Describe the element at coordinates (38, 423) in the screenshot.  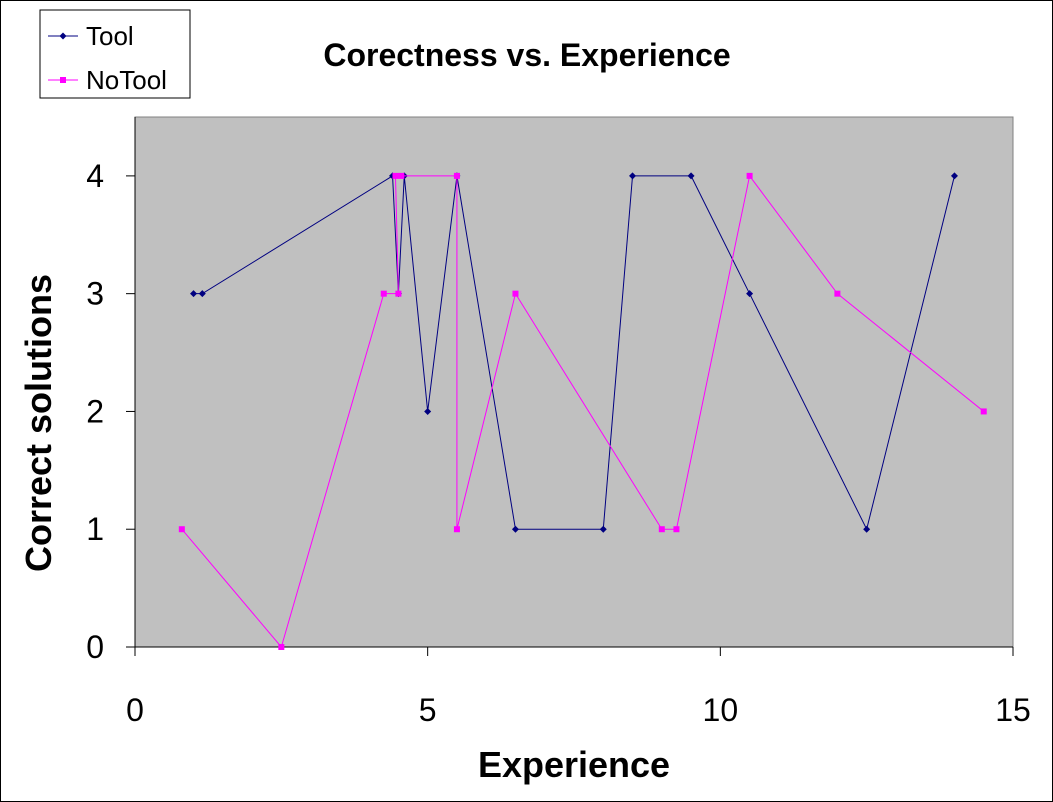
I see `y-axis-label: Correct solutions` at that location.